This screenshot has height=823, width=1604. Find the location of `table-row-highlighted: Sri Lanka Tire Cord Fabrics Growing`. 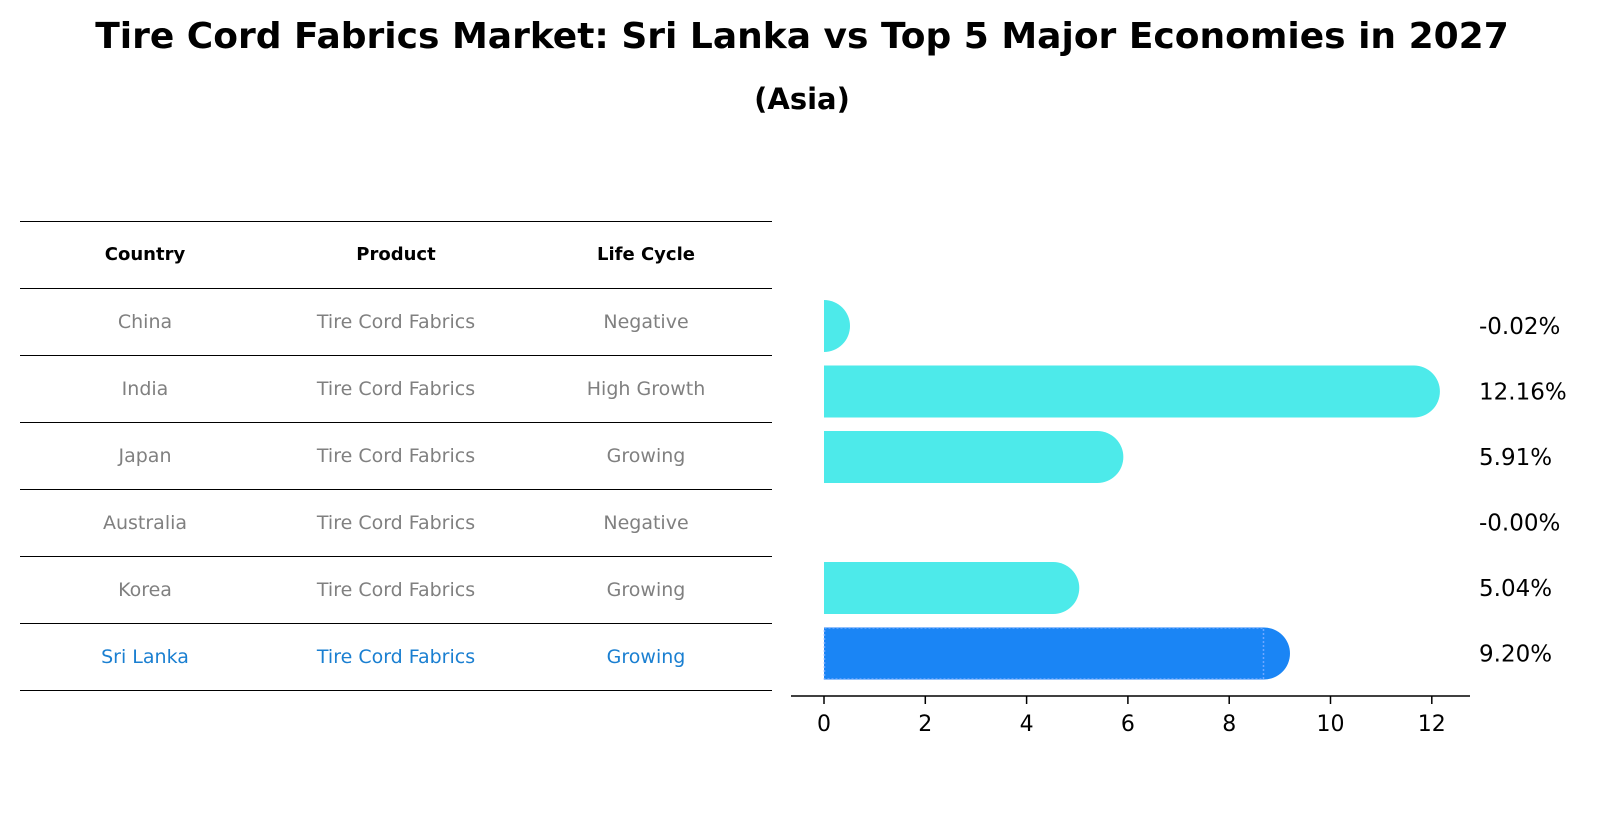

table-row-highlighted: Sri Lanka Tire Cord Fabrics Growing is located at coordinates (396, 657).